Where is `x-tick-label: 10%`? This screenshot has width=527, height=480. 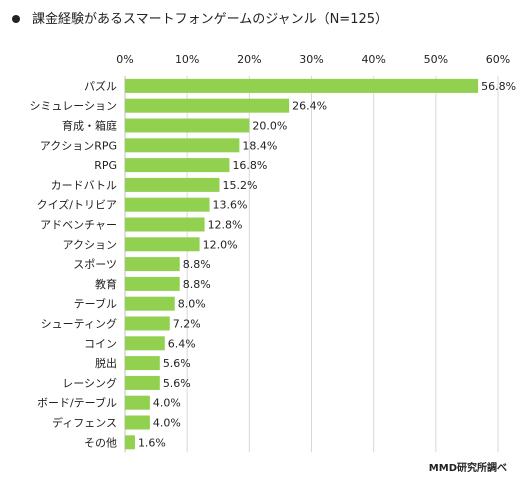
x-tick-label: 10% is located at coordinates (187, 59).